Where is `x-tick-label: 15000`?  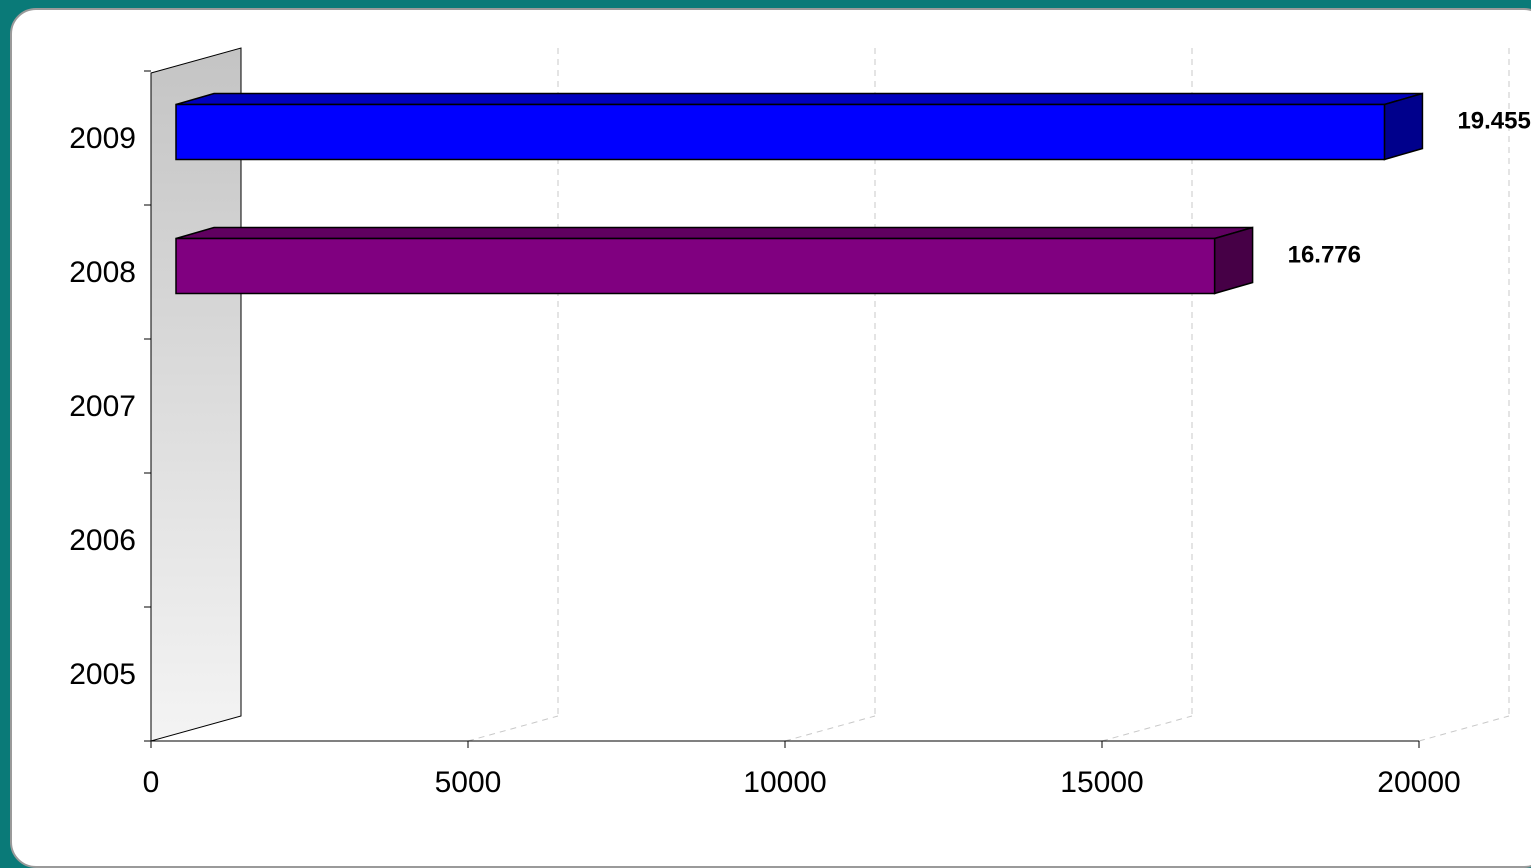 x-tick-label: 15000 is located at coordinates (1101, 782).